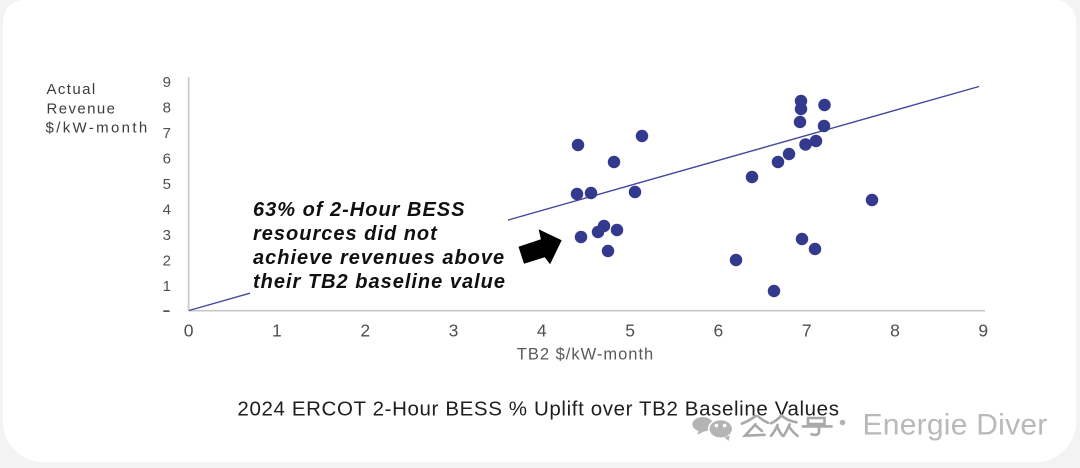 The width and height of the screenshot is (1080, 468). I want to click on svg-text: resources did not, so click(345, 234).